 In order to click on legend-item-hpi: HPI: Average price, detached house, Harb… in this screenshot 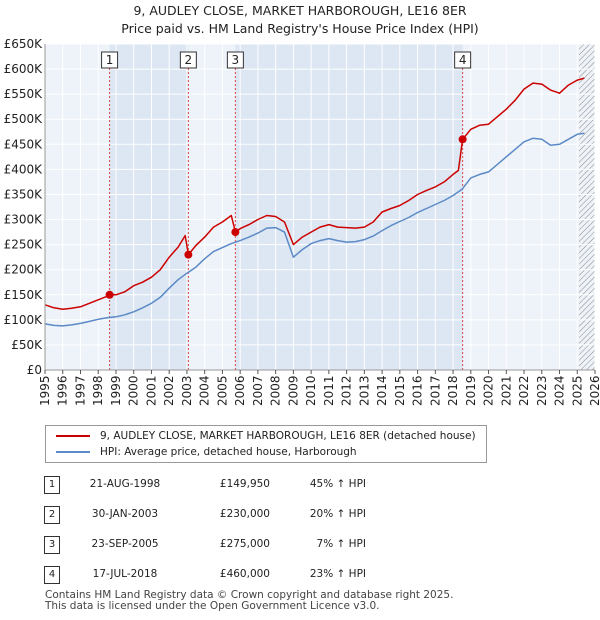, I will do `click(206, 452)`.